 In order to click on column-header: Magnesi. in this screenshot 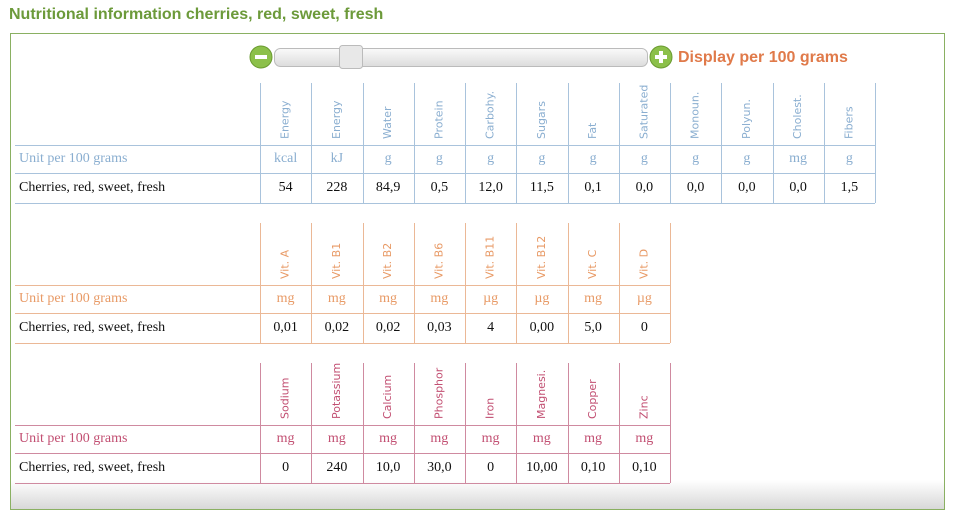, I will do `click(541, 394)`.